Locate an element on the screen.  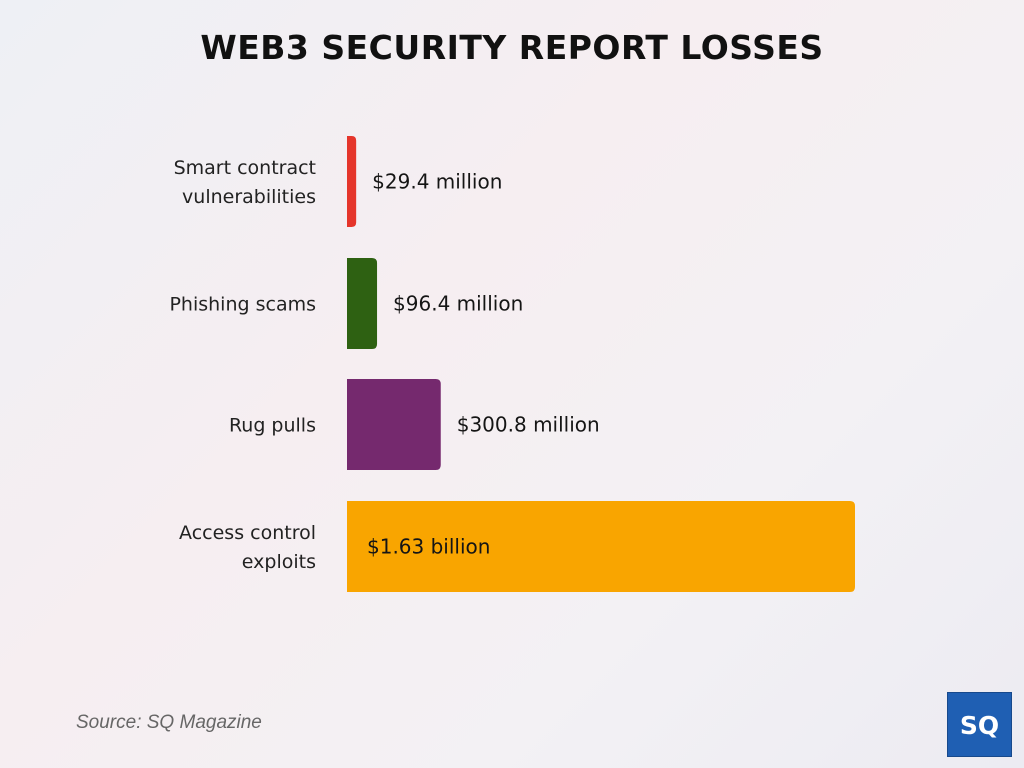
category-label-2: Rug pulls is located at coordinates (272, 426).